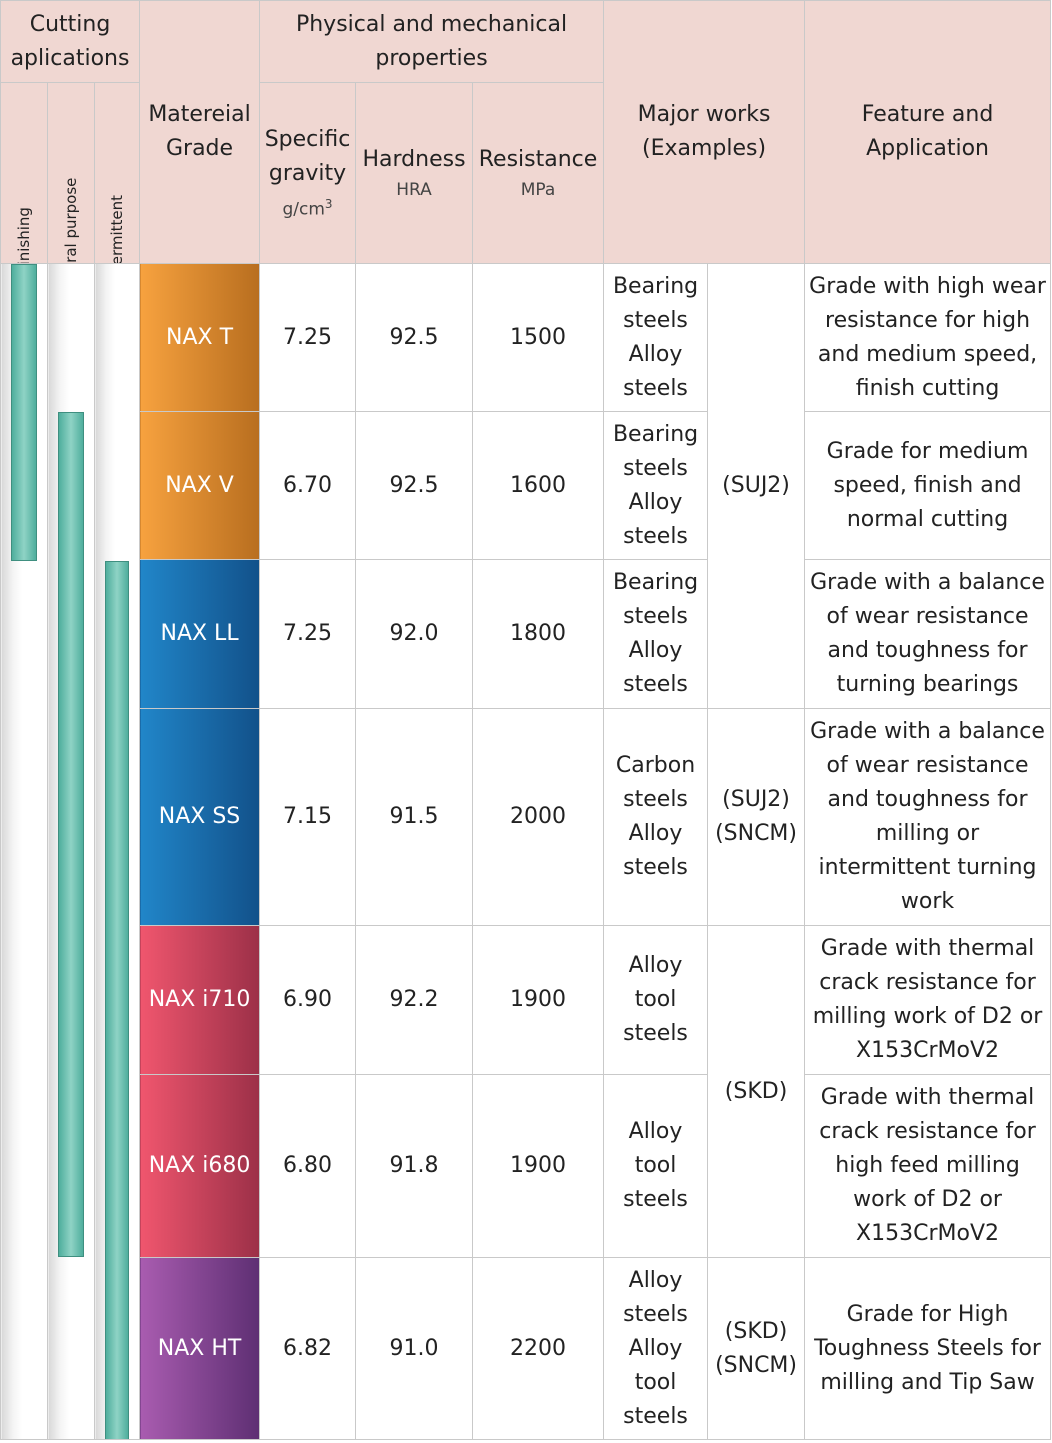 This screenshot has height=1443, width=1052. What do you see at coordinates (200, 337) in the screenshot?
I see `grade-cell: NAX T` at bounding box center [200, 337].